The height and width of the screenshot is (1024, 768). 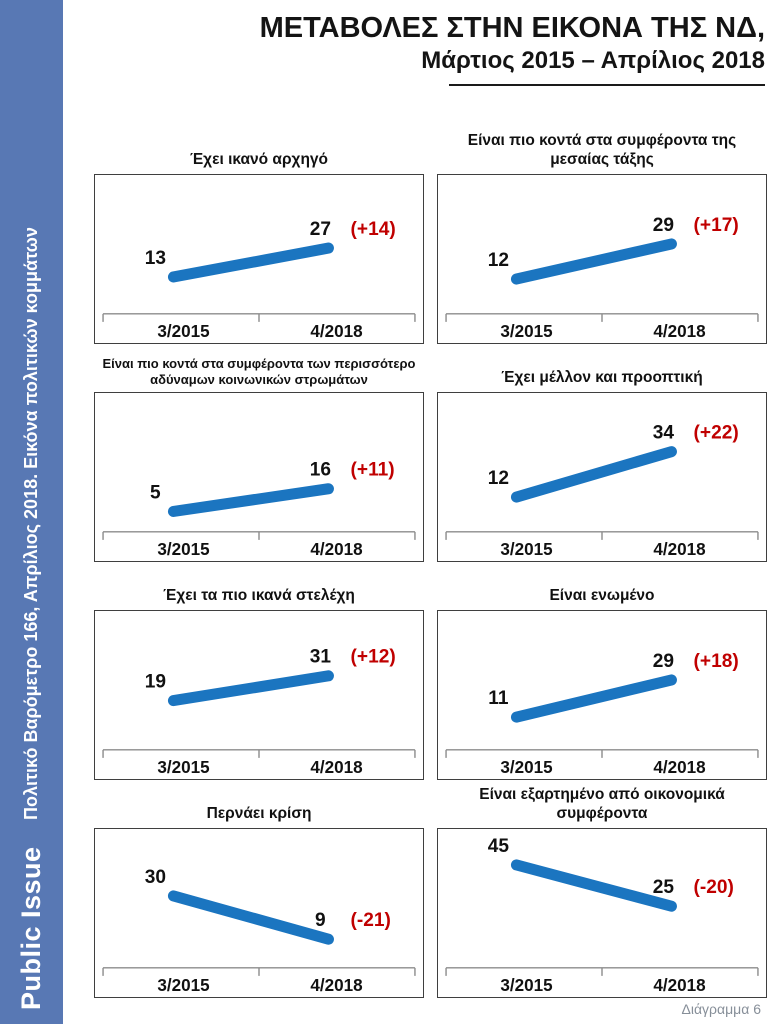 What do you see at coordinates (714, 887) in the screenshot?
I see `change-label: (-20)` at bounding box center [714, 887].